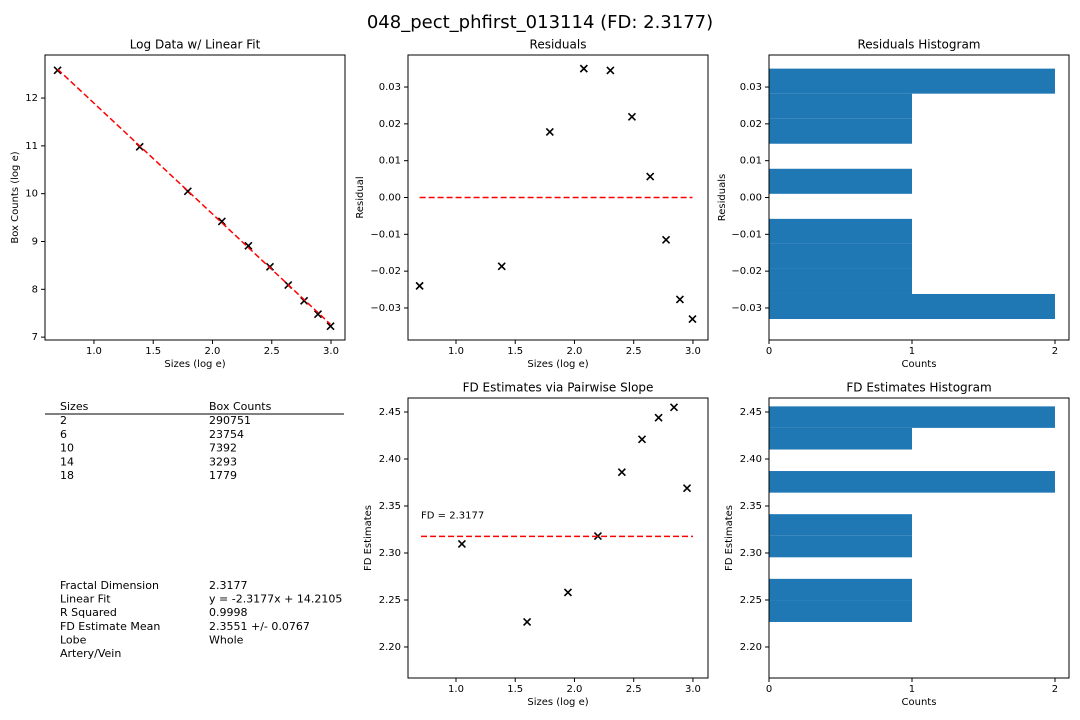  What do you see at coordinates (919, 45) in the screenshot?
I see `chart-title: Residuals Histogram` at bounding box center [919, 45].